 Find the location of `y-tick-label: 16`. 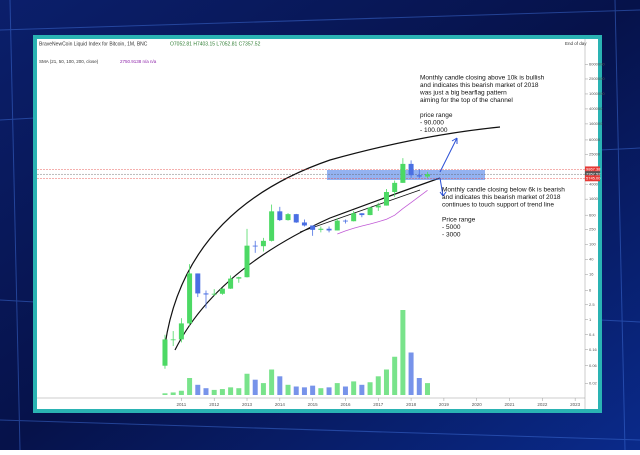

y-tick-label: 16 is located at coordinates (591, 273).